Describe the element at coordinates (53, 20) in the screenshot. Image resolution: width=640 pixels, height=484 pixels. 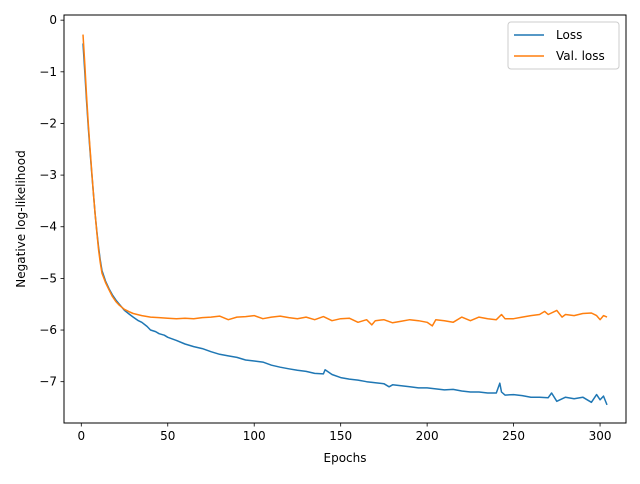
I see `y-tick-label: 0` at that location.